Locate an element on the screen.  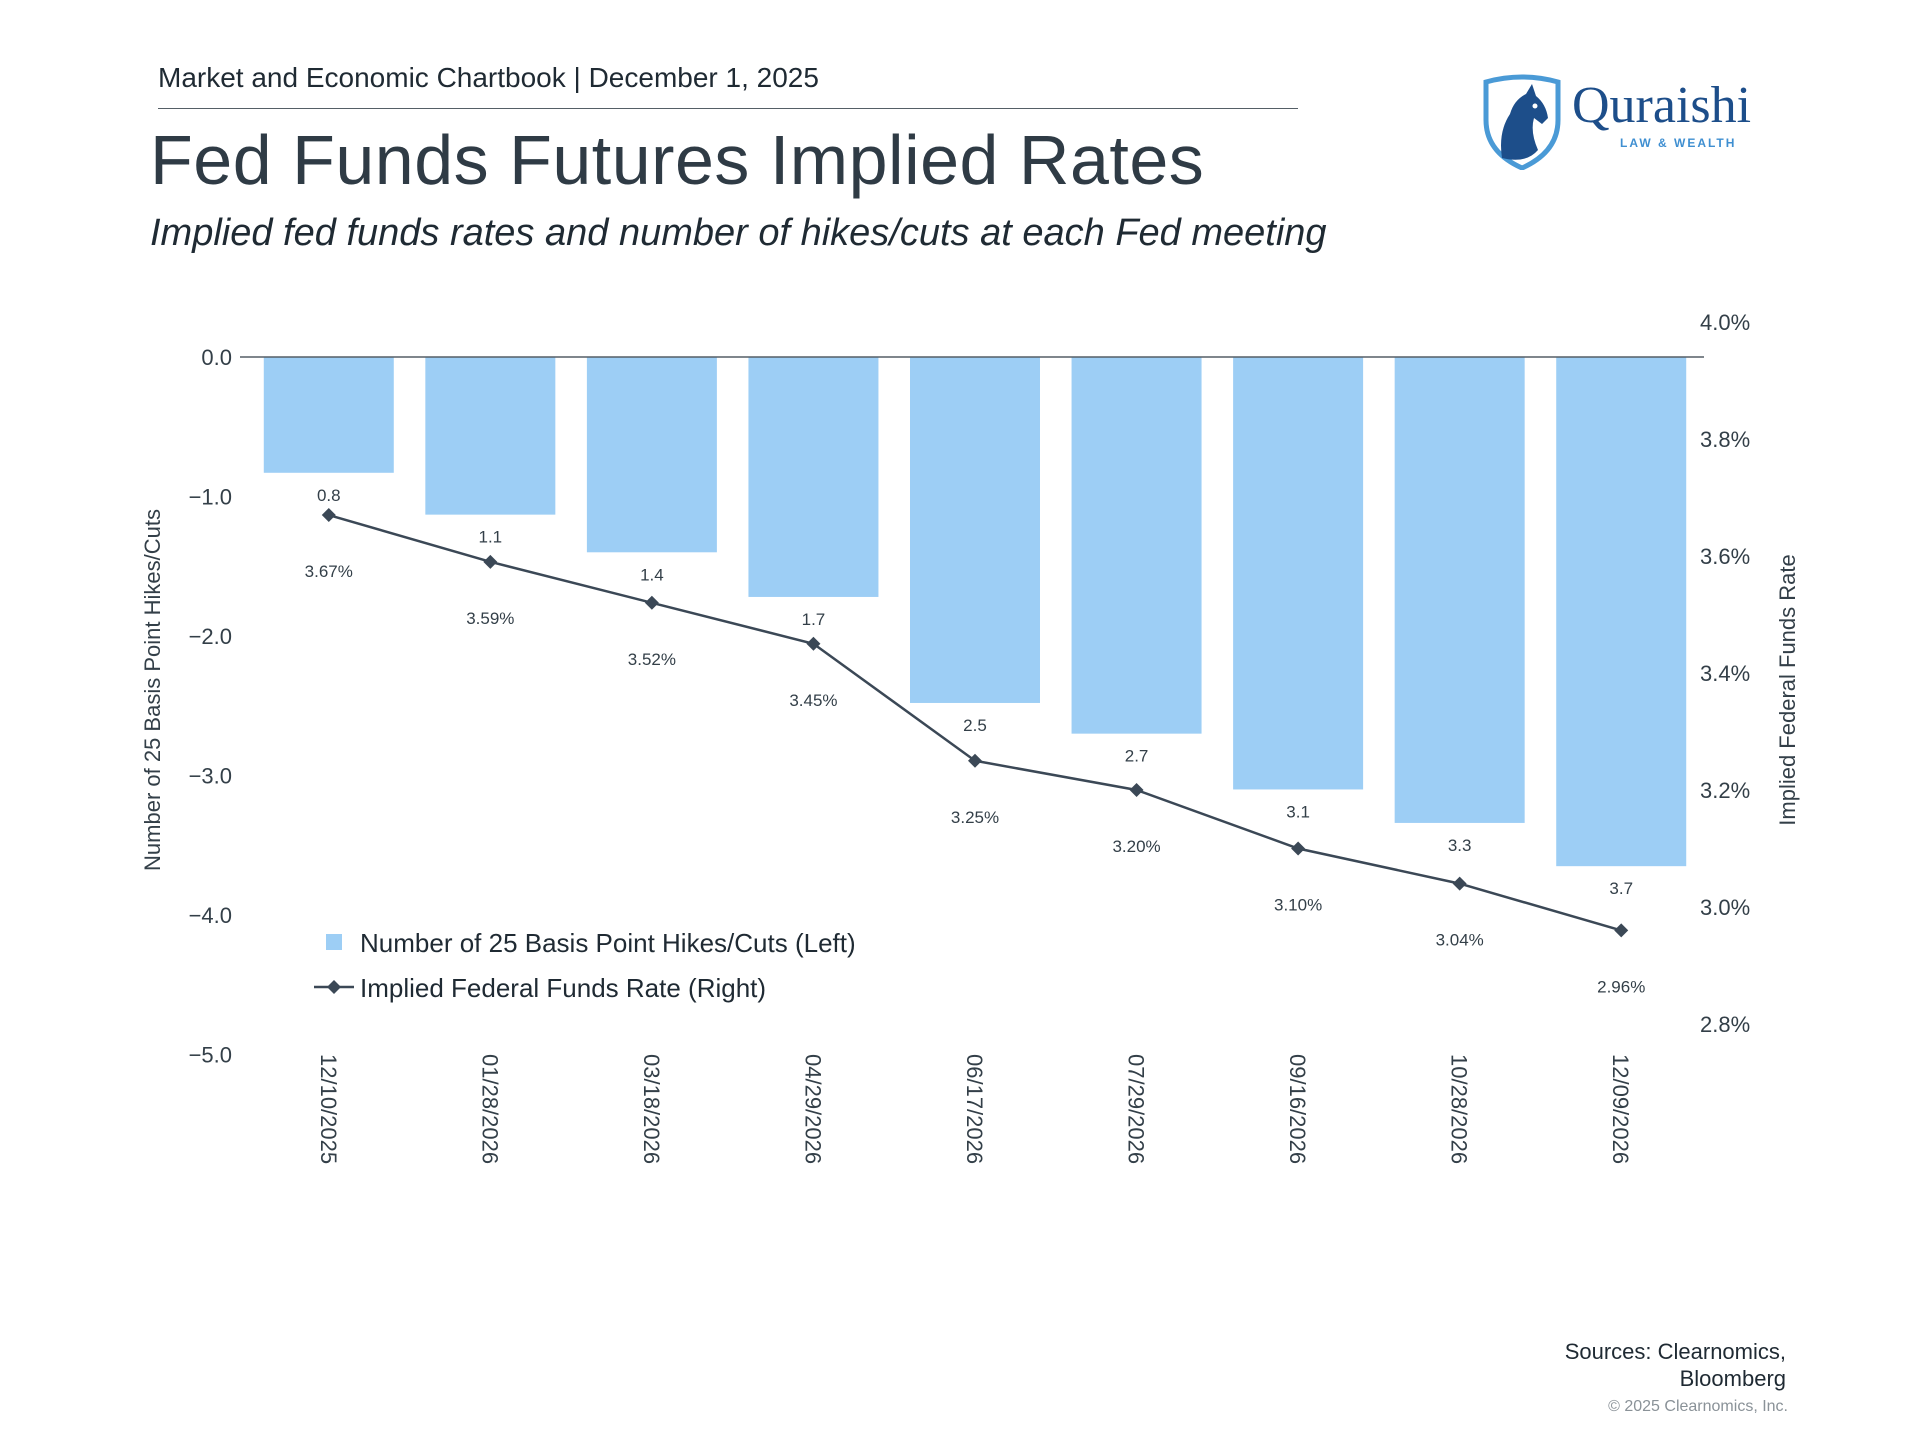
horse-head-shield-icon is located at coordinates (1522, 122).